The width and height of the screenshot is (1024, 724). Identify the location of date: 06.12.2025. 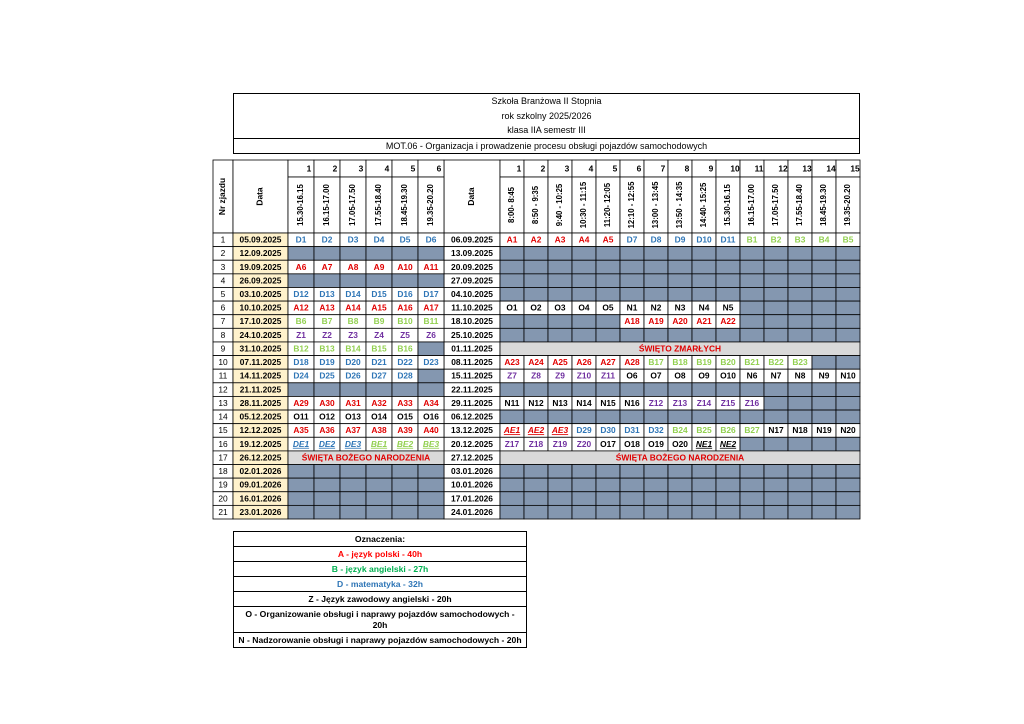
(472, 417).